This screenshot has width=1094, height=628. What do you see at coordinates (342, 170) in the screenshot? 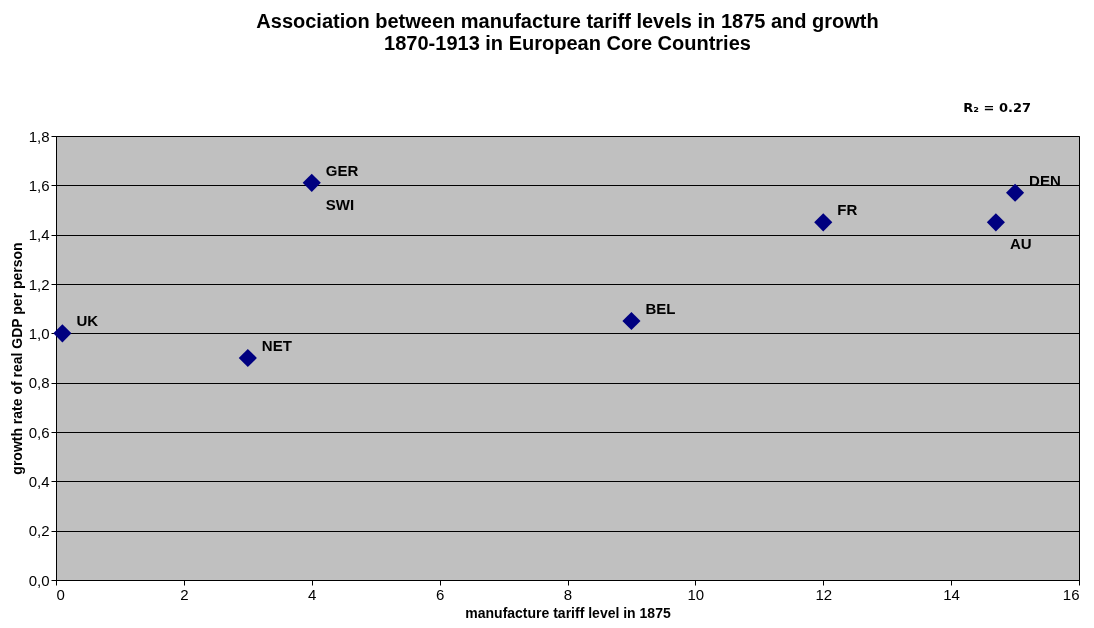
I see `annotation: GER` at bounding box center [342, 170].